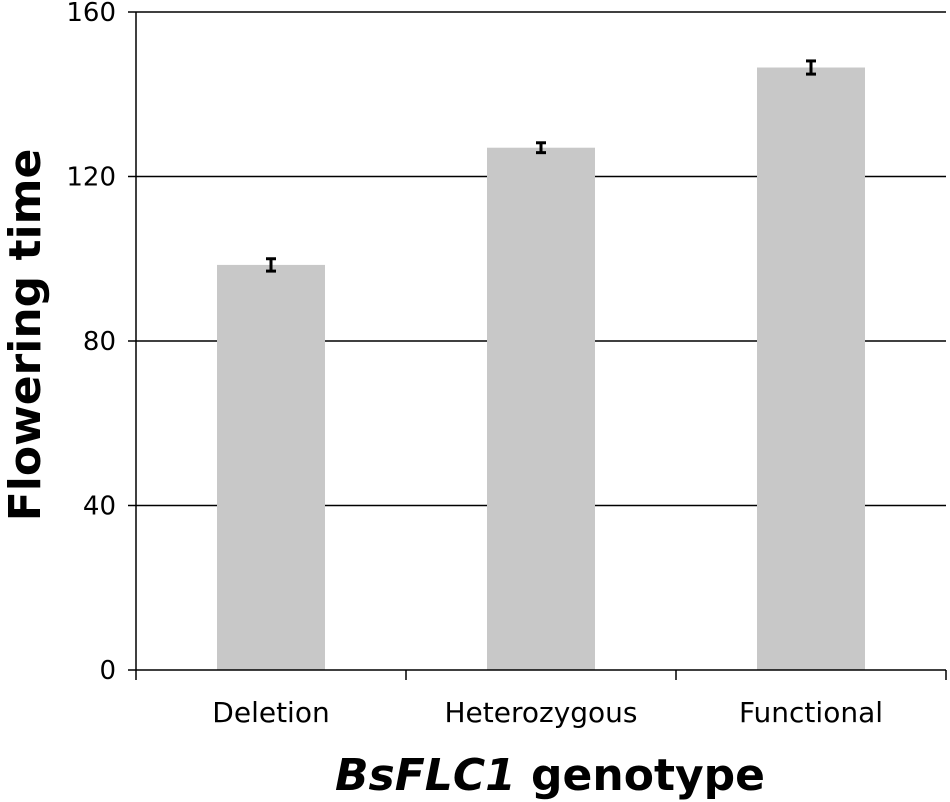 Image resolution: width=950 pixels, height=802 pixels. What do you see at coordinates (811, 712) in the screenshot?
I see `x-tick-label: Functional` at bounding box center [811, 712].